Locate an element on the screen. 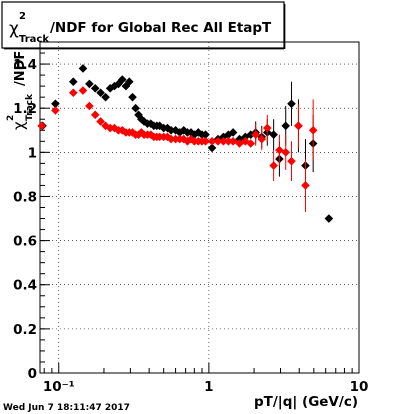 The width and height of the screenshot is (400, 414). title-chi-symbol: χ is located at coordinates (14, 29).